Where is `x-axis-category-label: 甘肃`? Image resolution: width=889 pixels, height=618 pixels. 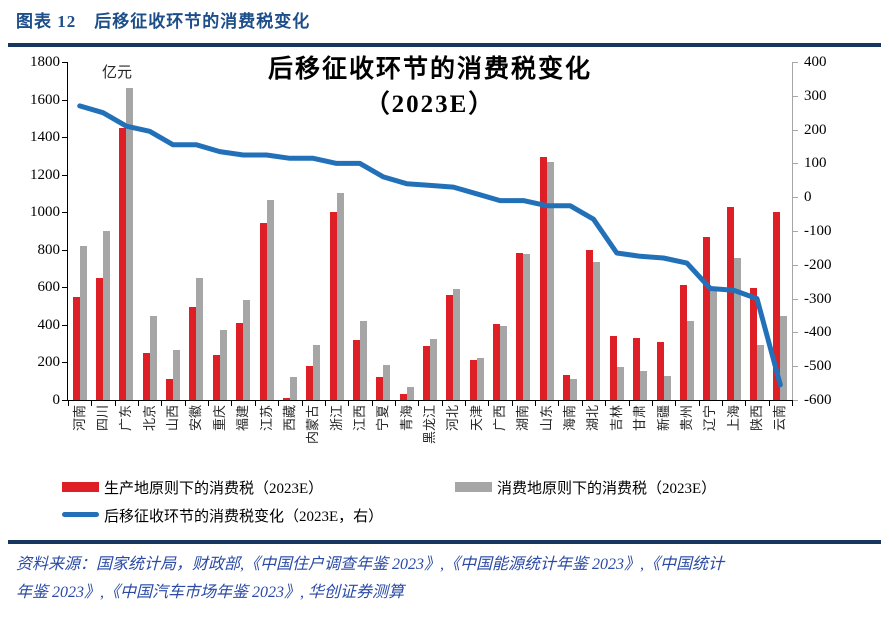
x-axis-category-label: 甘肃 is located at coordinates (640, 418).